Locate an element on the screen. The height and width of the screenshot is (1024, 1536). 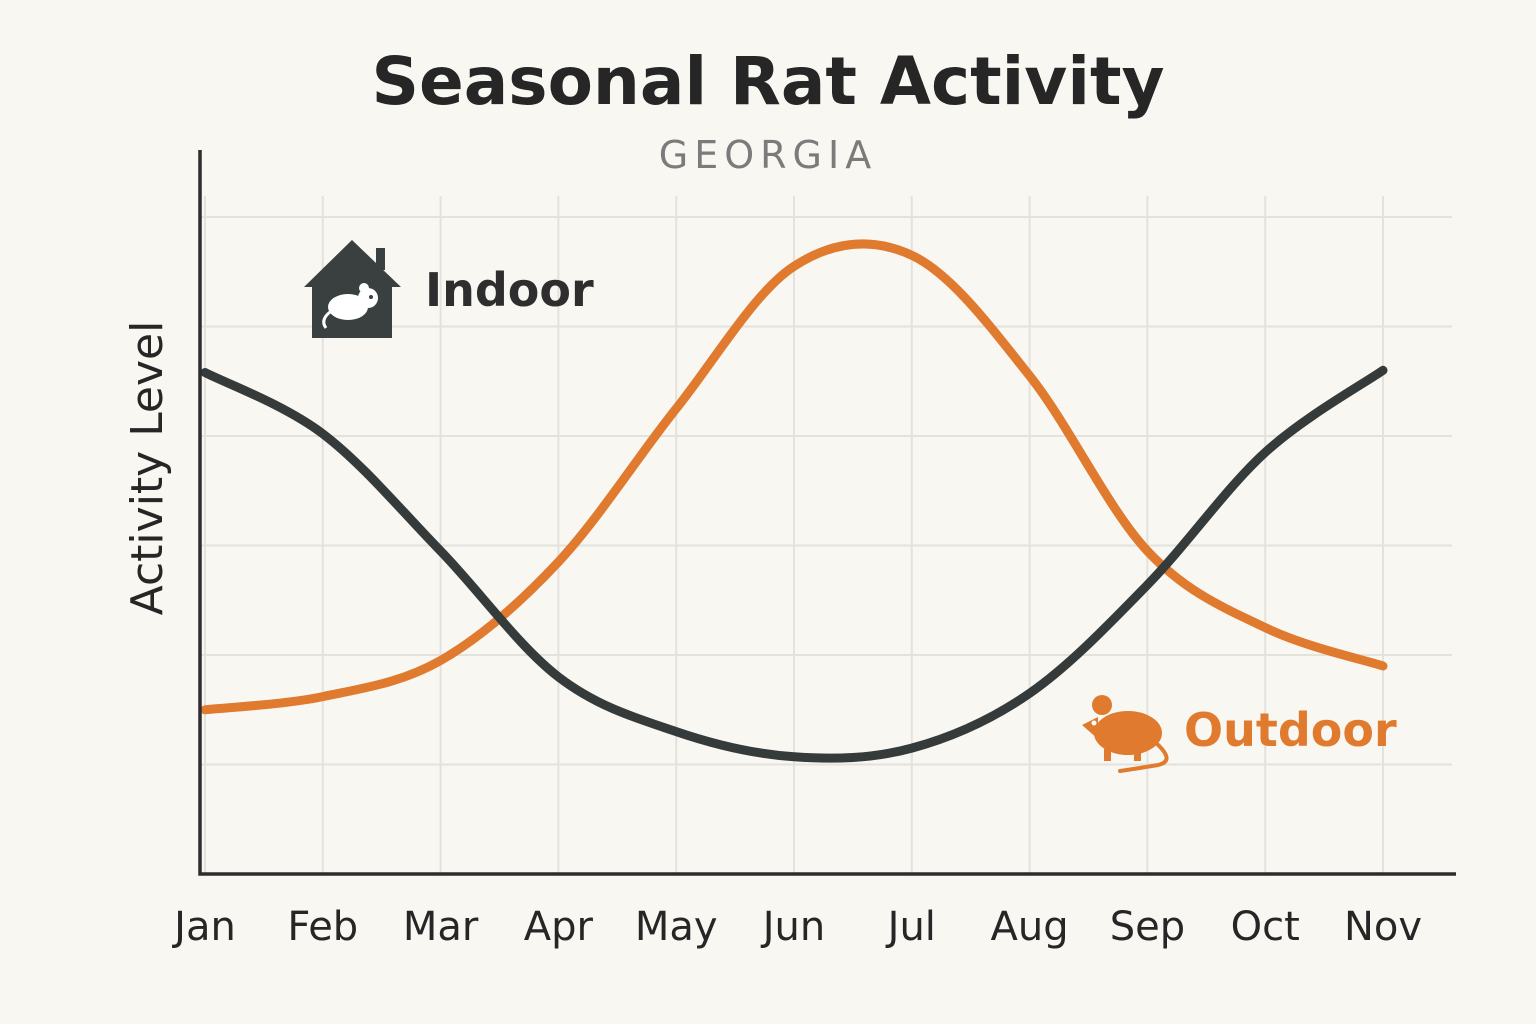
x-tick-label: Feb is located at coordinates (322, 927).